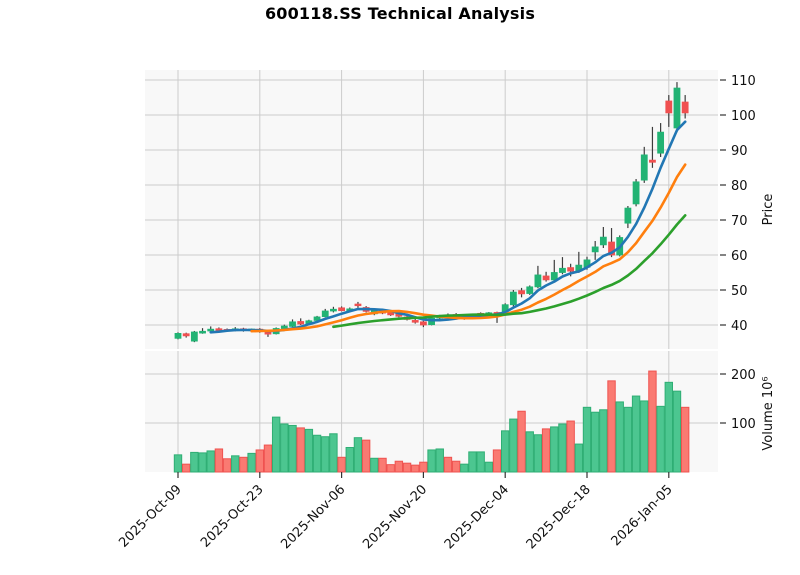 This screenshot has height=575, width=800. Describe the element at coordinates (400, 13) in the screenshot. I see `chart-title: 600118.SS Technical Analysis` at that location.